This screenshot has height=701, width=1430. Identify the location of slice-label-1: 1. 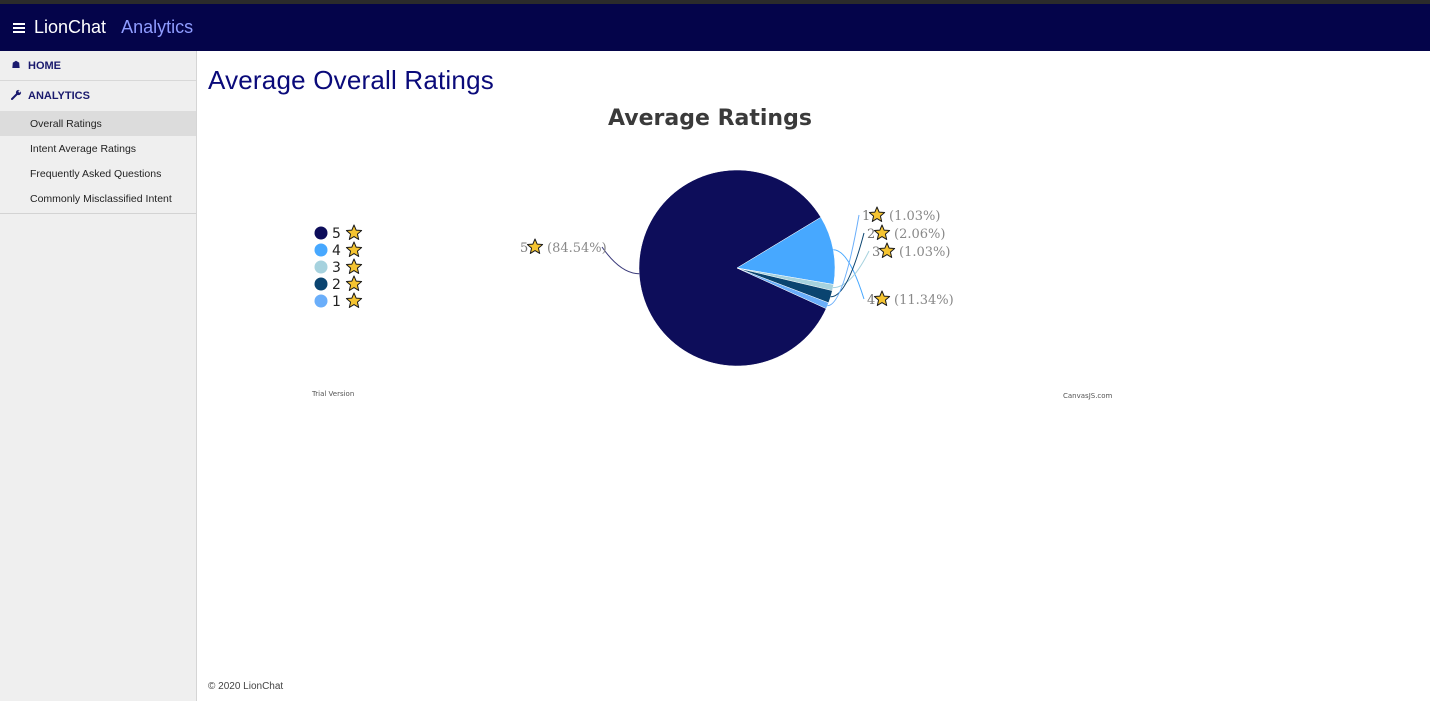
(866, 216).